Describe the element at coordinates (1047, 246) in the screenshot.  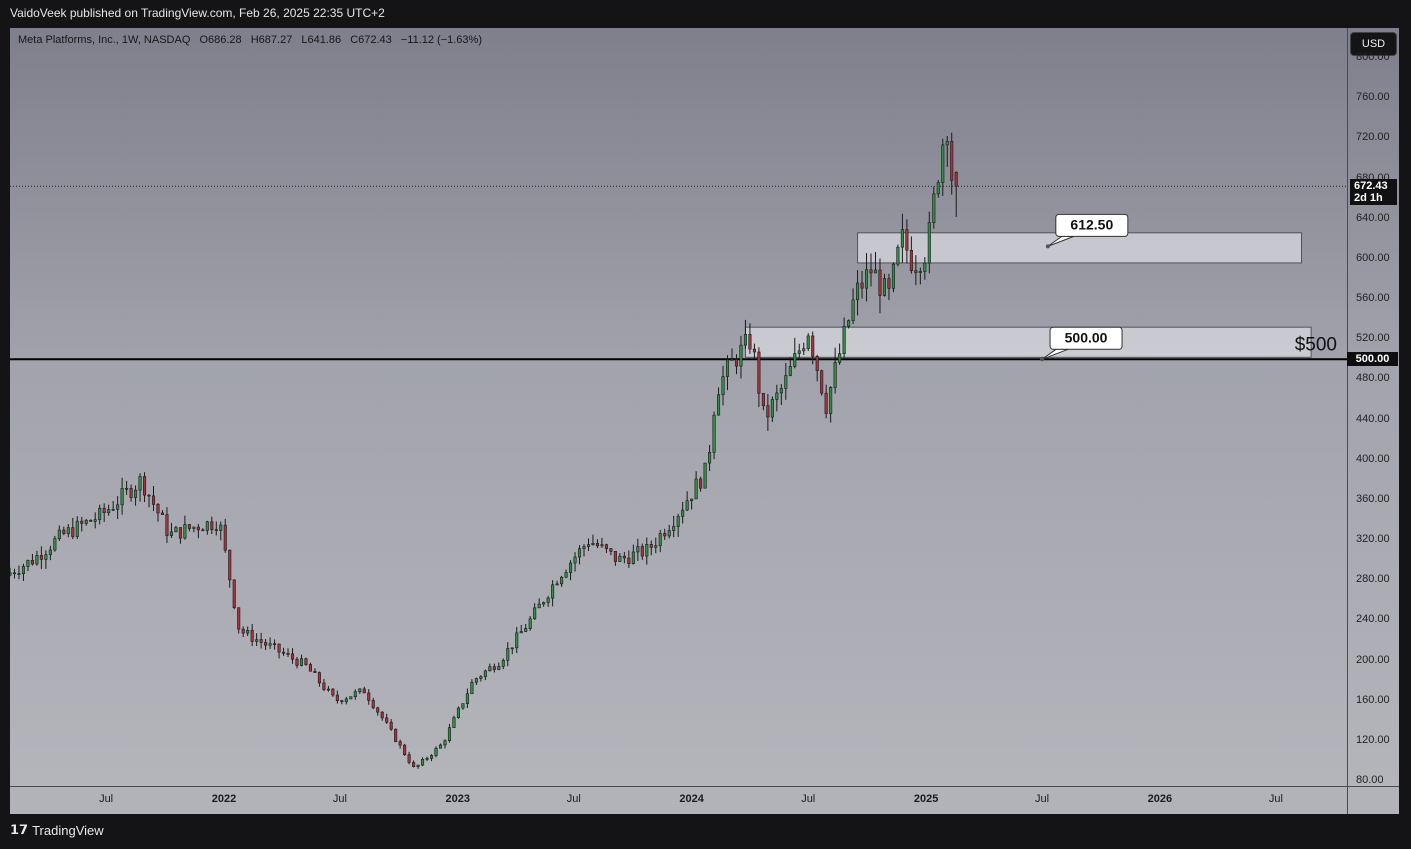
I see `callout-anchor-dot` at that location.